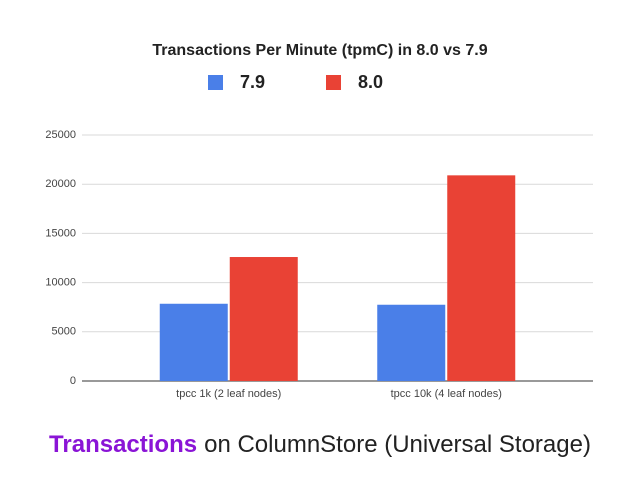 The height and width of the screenshot is (500, 640). Describe the element at coordinates (60, 135) in the screenshot. I see `y-tick-label: 25000` at that location.